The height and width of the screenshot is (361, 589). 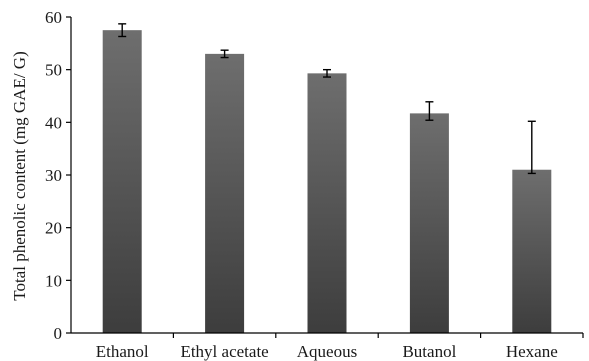 What do you see at coordinates (532, 351) in the screenshot?
I see `x-tick-label: Hexane` at bounding box center [532, 351].